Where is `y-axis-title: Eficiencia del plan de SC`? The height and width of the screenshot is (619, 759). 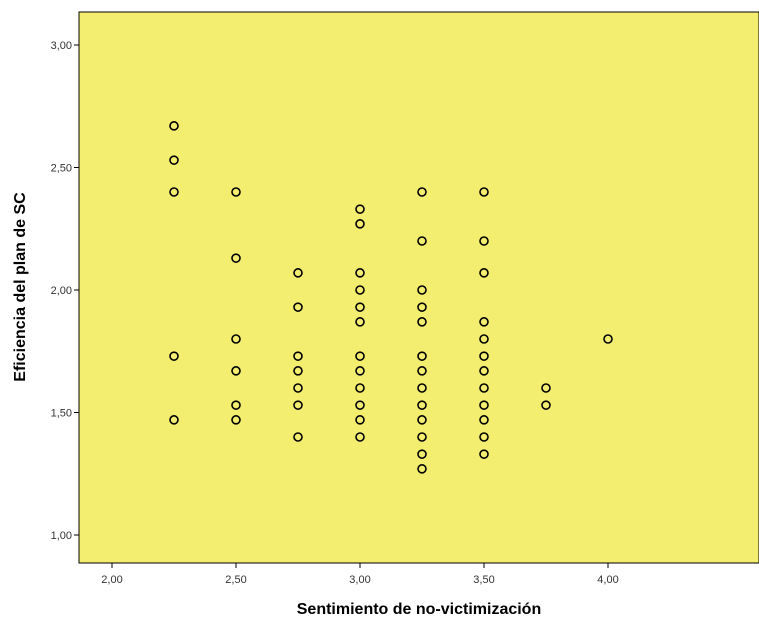 y-axis-title: Eficiencia del plan de SC is located at coordinates (20, 287).